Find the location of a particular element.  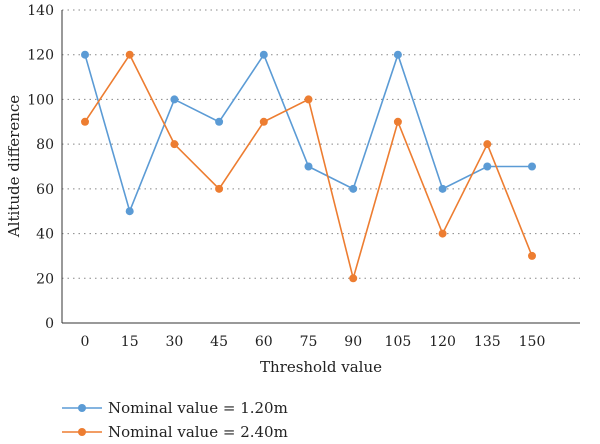

y-tick-label: 120 is located at coordinates (40, 56).